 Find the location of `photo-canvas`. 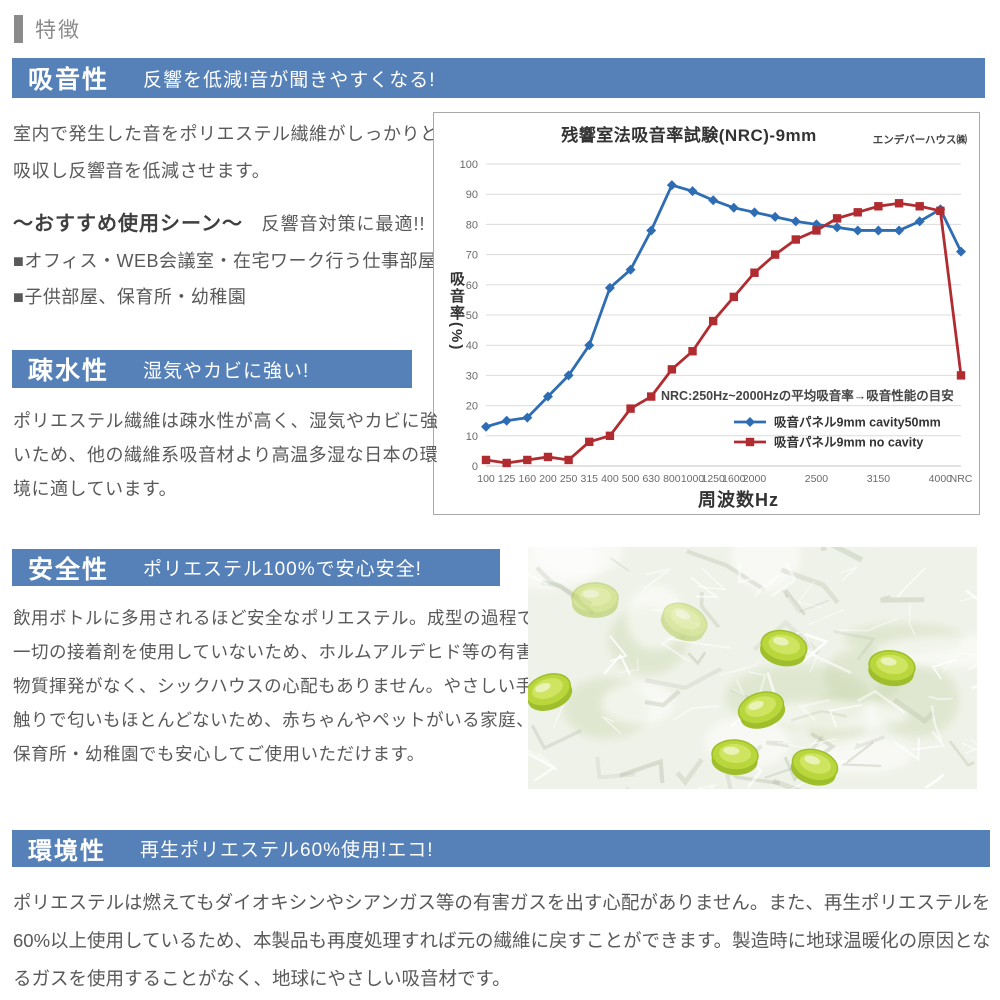

photo-canvas is located at coordinates (752, 668).